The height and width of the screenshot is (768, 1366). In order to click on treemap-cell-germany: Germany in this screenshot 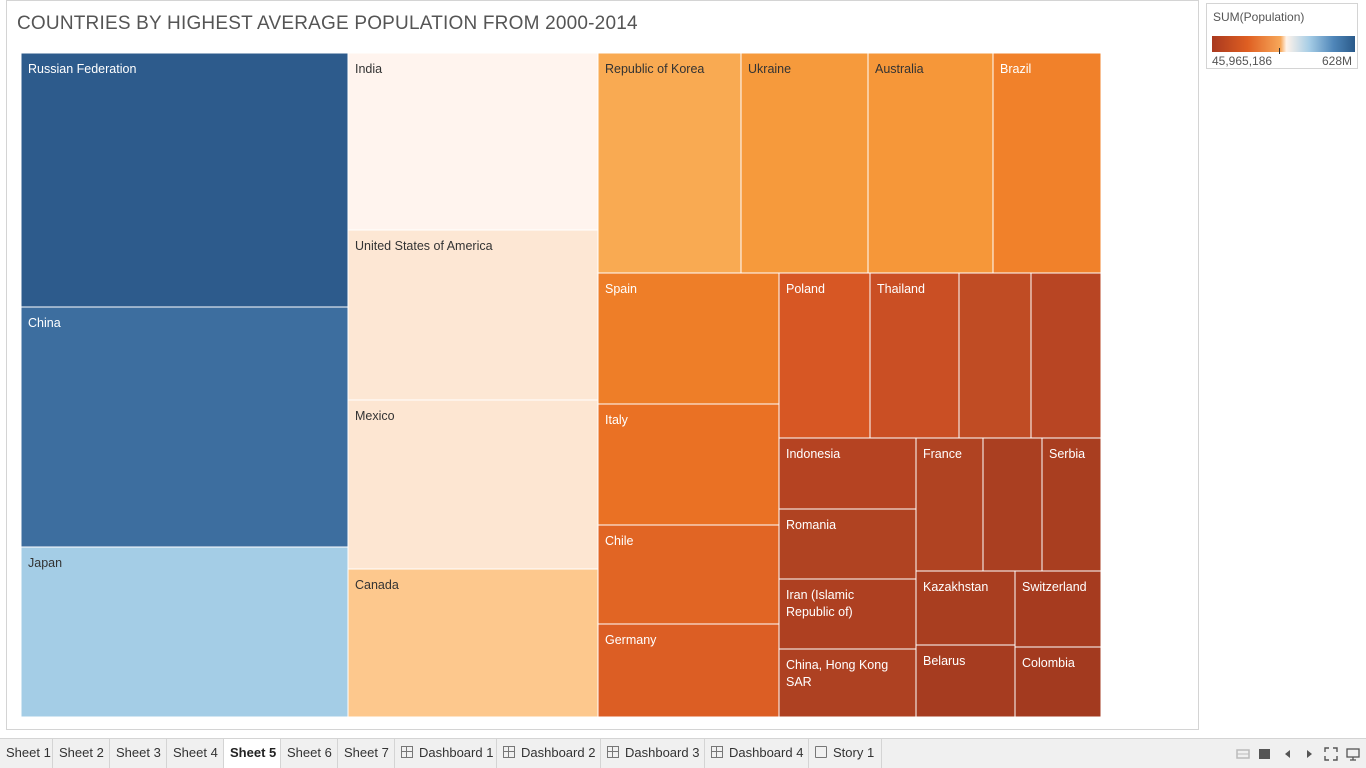, I will do `click(688, 670)`.